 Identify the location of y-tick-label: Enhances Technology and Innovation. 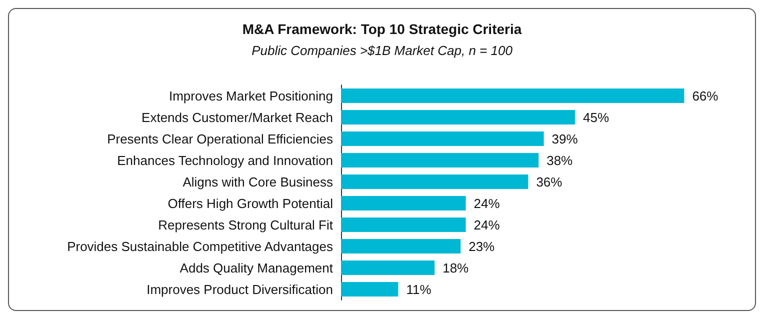
(225, 160).